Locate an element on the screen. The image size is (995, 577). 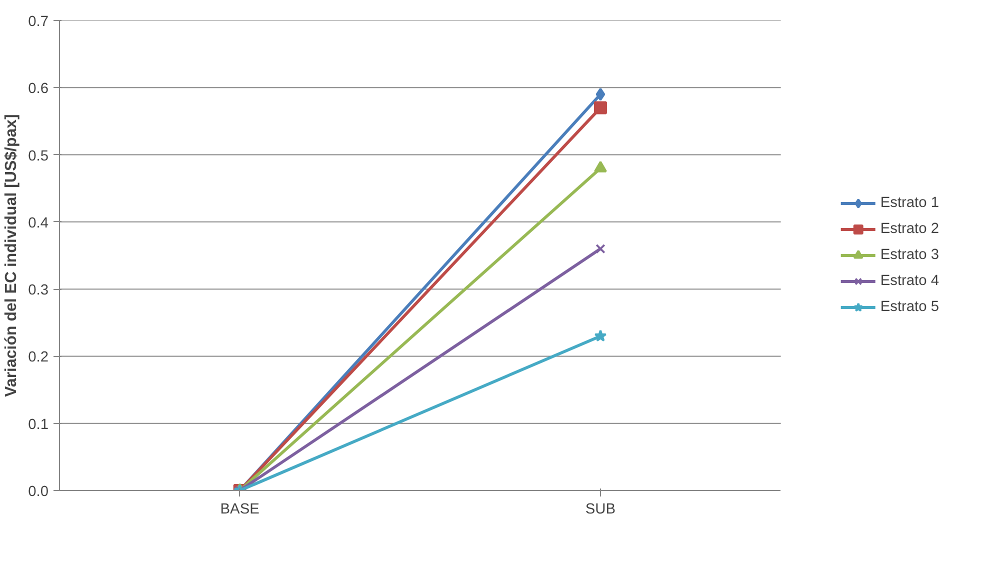
legend-label: Estrato 3 is located at coordinates (909, 255).